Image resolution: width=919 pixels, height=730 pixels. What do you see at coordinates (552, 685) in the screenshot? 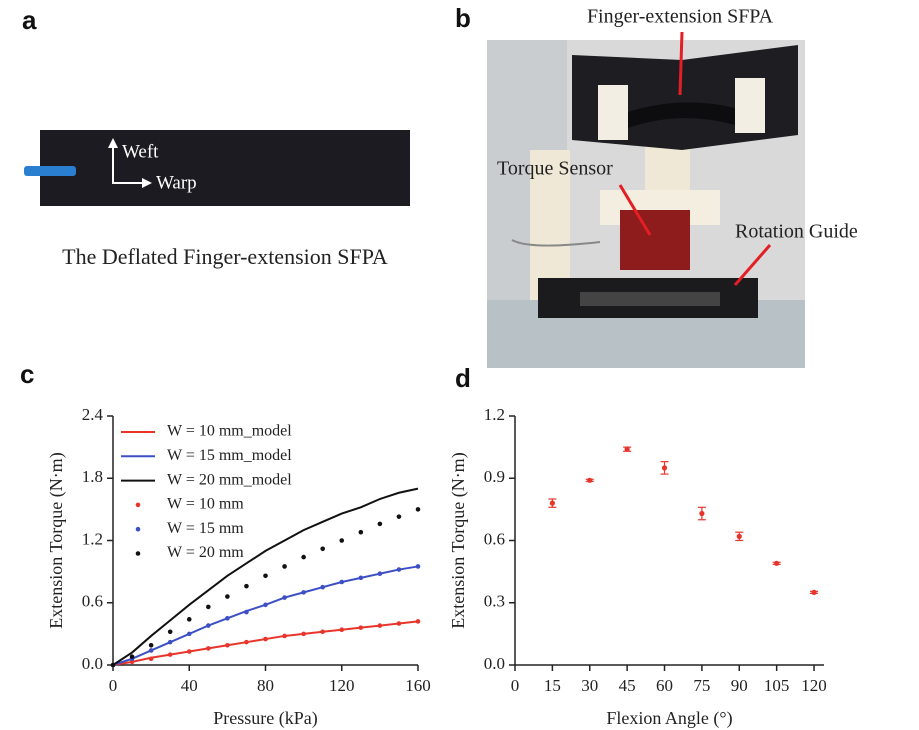
I see `x-tick-label: 15` at bounding box center [552, 685].